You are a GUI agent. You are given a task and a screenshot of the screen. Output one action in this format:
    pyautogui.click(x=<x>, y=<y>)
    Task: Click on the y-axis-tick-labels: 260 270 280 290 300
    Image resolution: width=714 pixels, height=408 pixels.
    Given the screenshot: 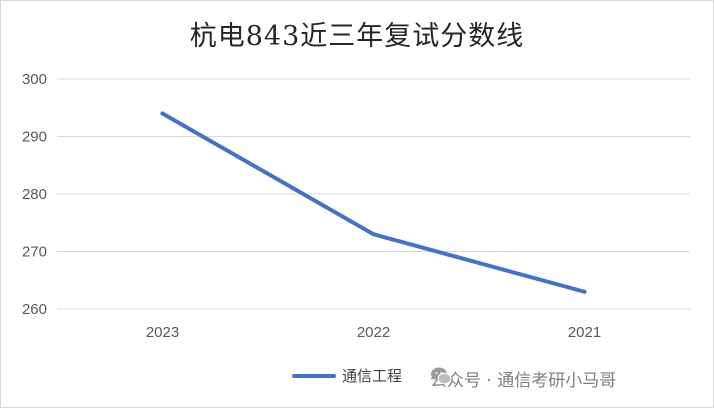 What is the action you would take?
    pyautogui.click(x=34, y=194)
    